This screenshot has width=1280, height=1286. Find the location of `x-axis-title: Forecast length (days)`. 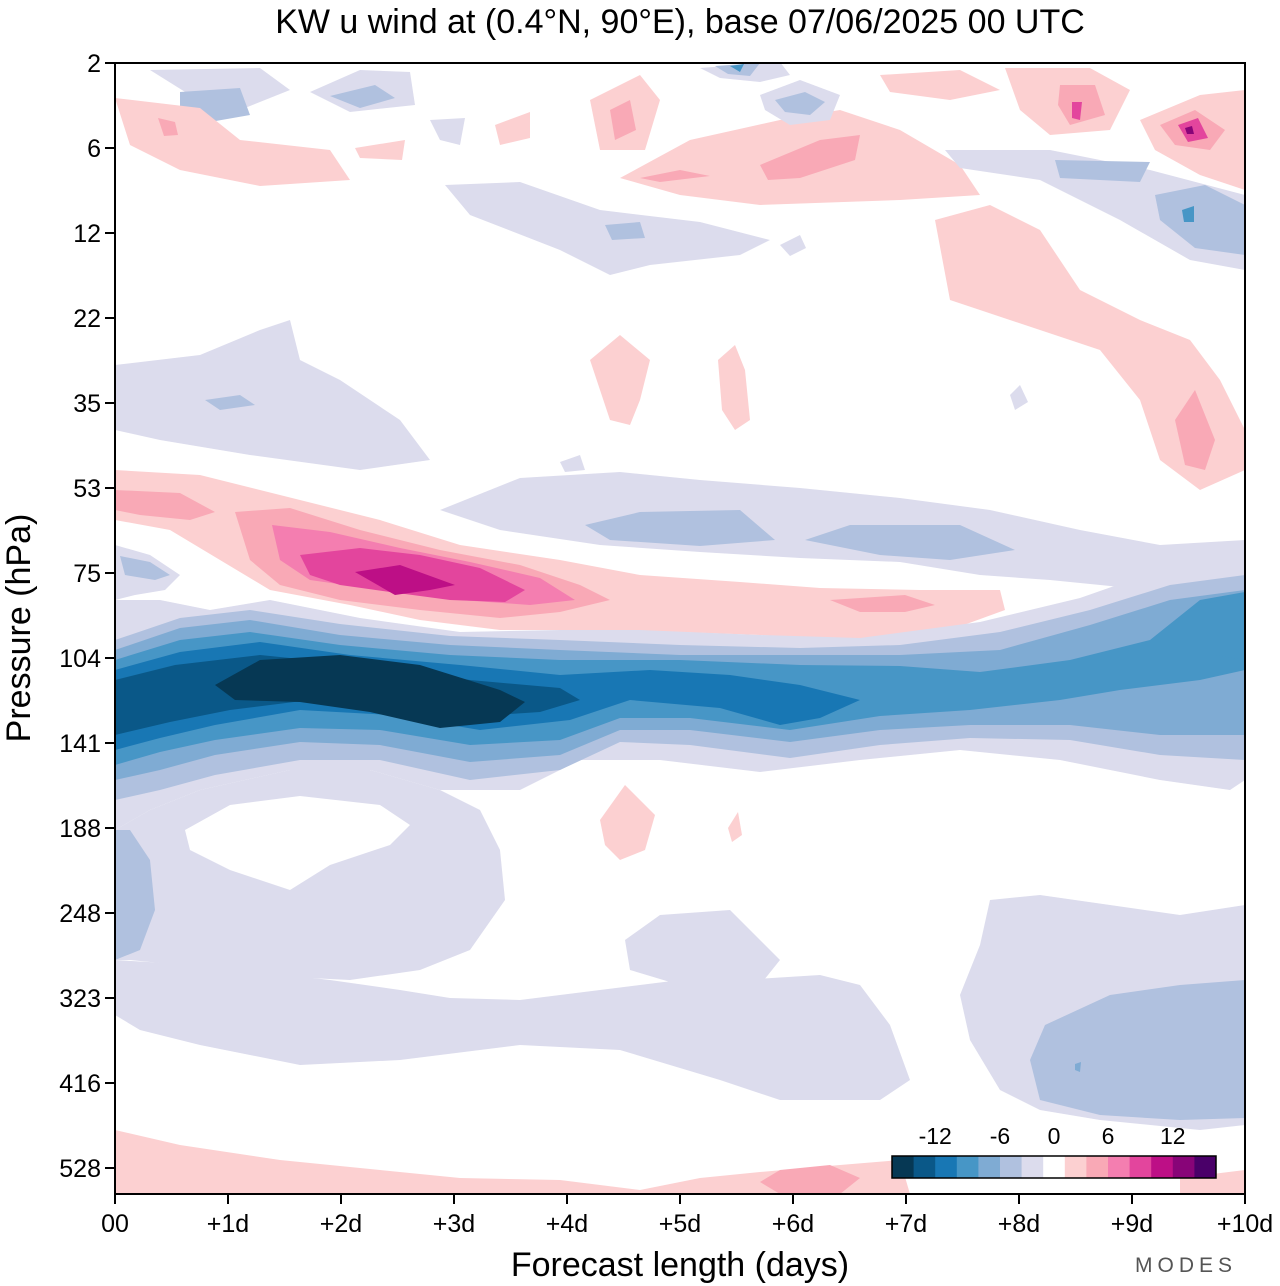

x-axis-title: Forecast length (days) is located at coordinates (680, 1265).